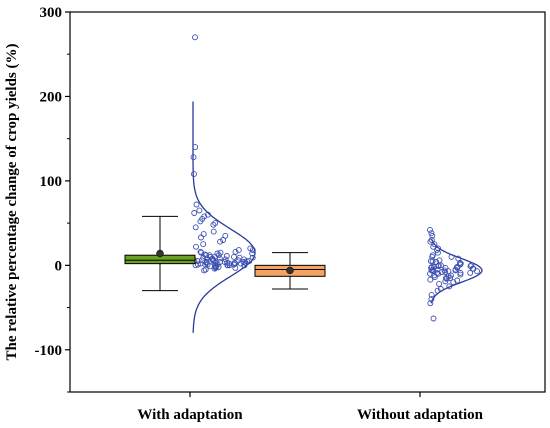  Describe the element at coordinates (59, 266) in the screenshot. I see `y-tick-label: 0` at that location.